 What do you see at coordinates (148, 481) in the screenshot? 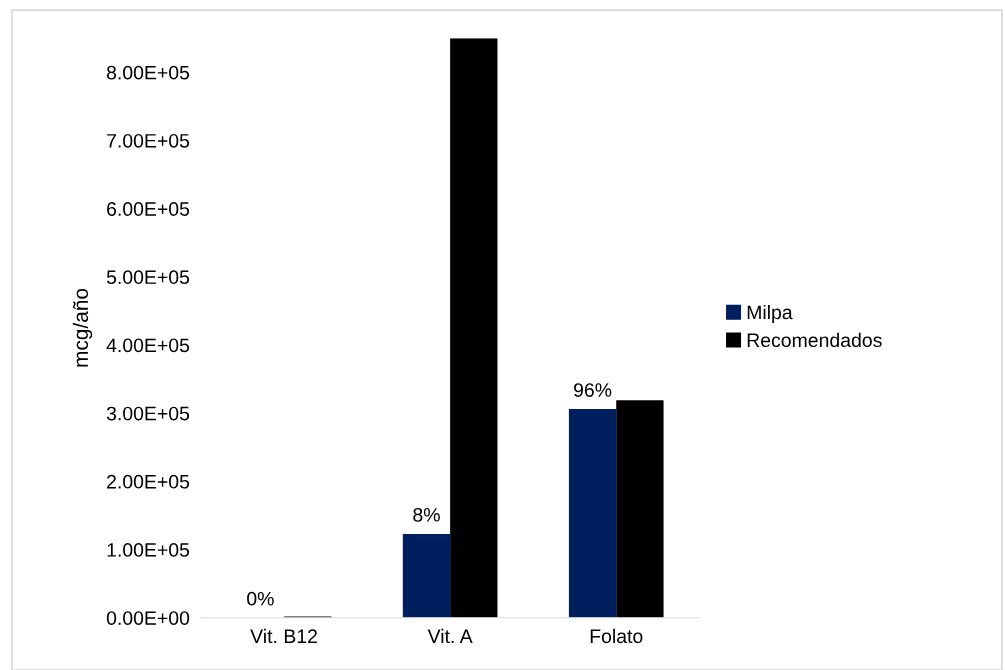
I see `y-tick-label: 2.00E+05` at bounding box center [148, 481].